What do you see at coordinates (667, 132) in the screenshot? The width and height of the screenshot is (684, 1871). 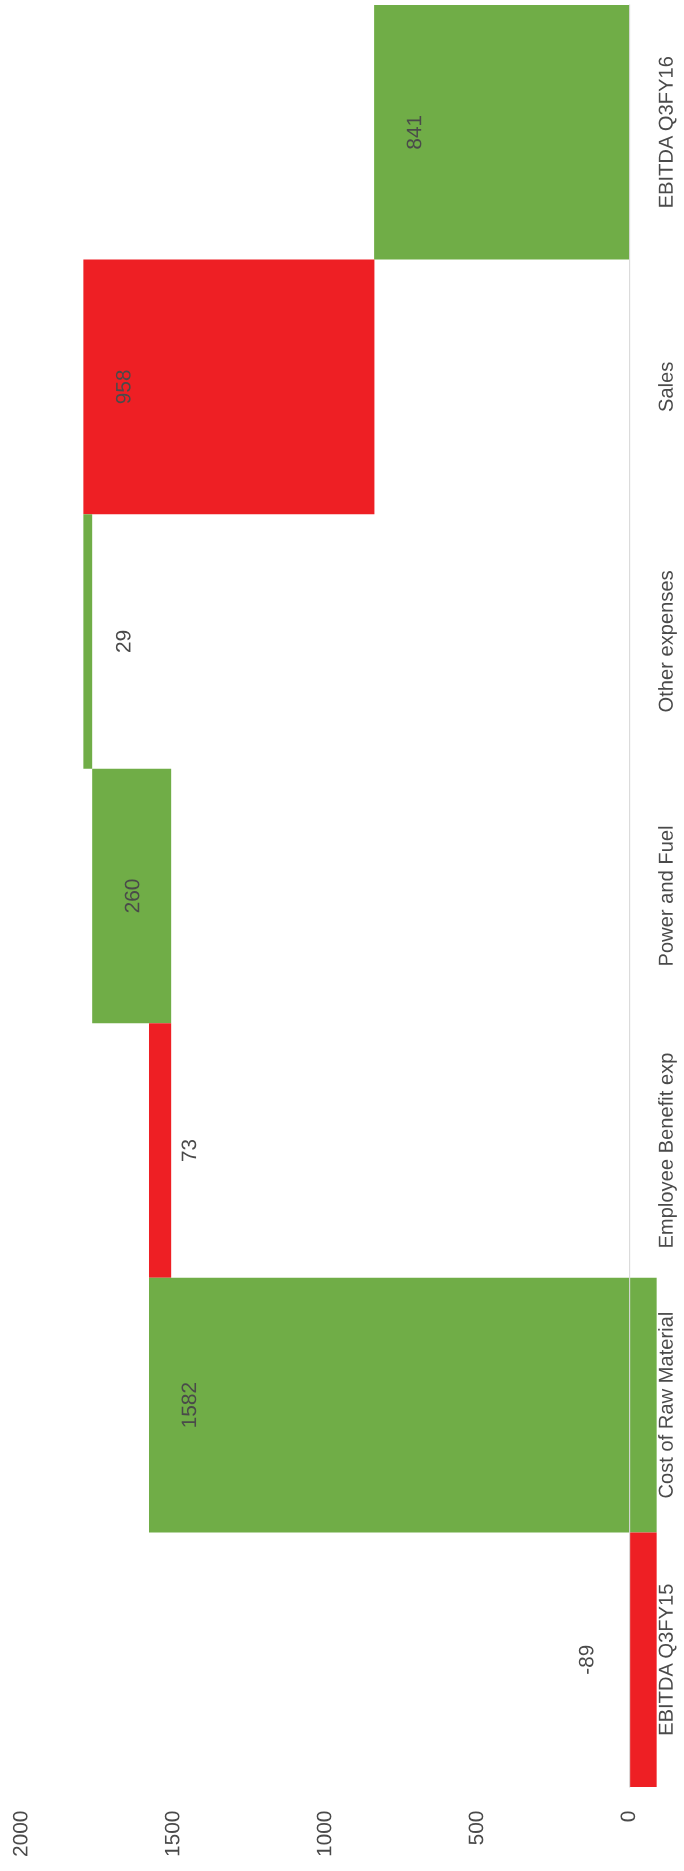 I see `y-tick-label: EBITDA Q3FY16` at bounding box center [667, 132].